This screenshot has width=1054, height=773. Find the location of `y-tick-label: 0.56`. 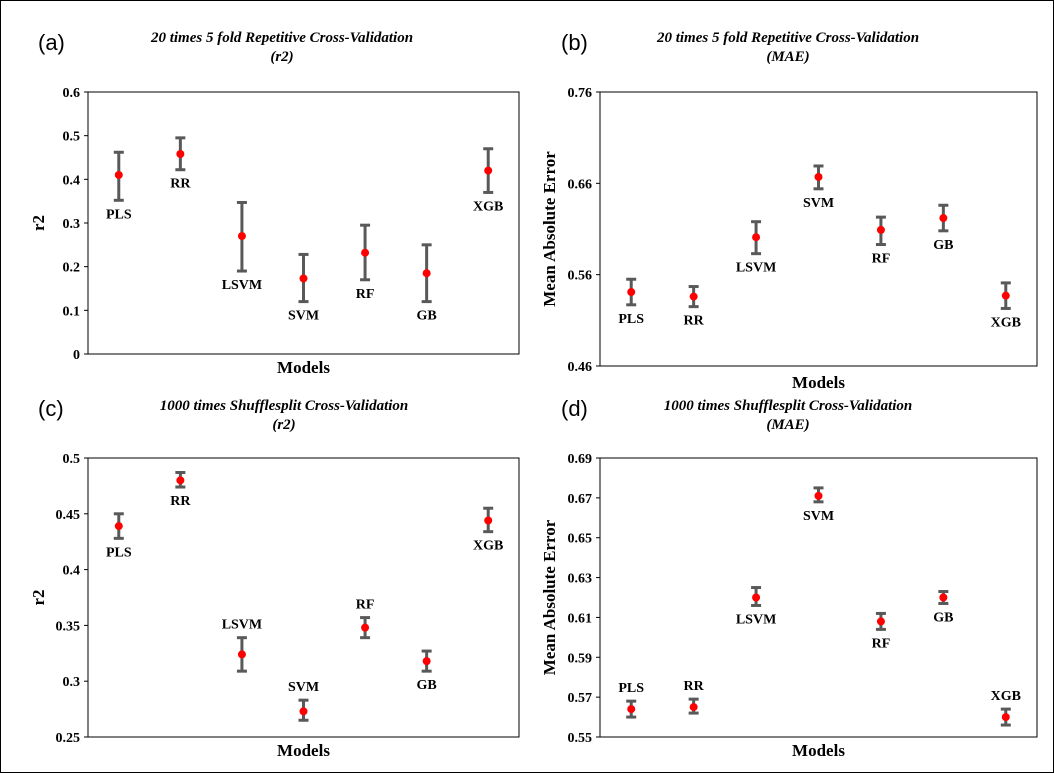

y-tick-label: 0.56 is located at coordinates (580, 276).